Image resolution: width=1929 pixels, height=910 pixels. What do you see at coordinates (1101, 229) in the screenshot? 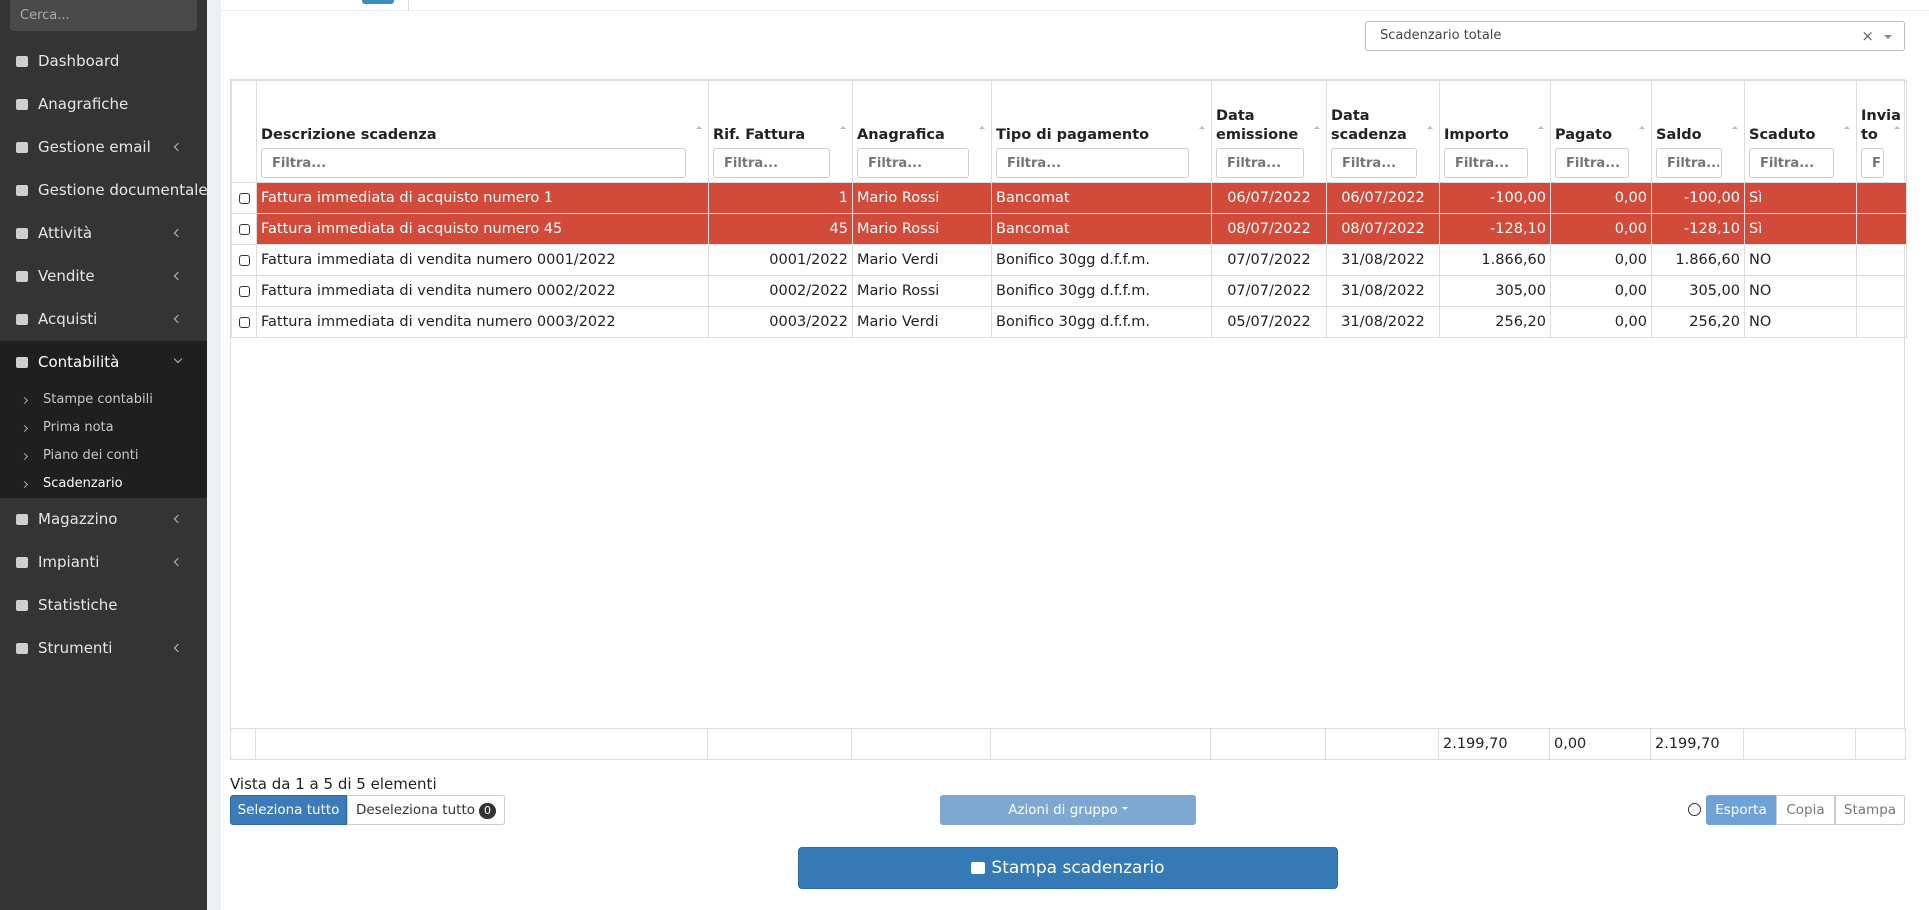
I see `table-cell: Bancomat` at bounding box center [1101, 229].